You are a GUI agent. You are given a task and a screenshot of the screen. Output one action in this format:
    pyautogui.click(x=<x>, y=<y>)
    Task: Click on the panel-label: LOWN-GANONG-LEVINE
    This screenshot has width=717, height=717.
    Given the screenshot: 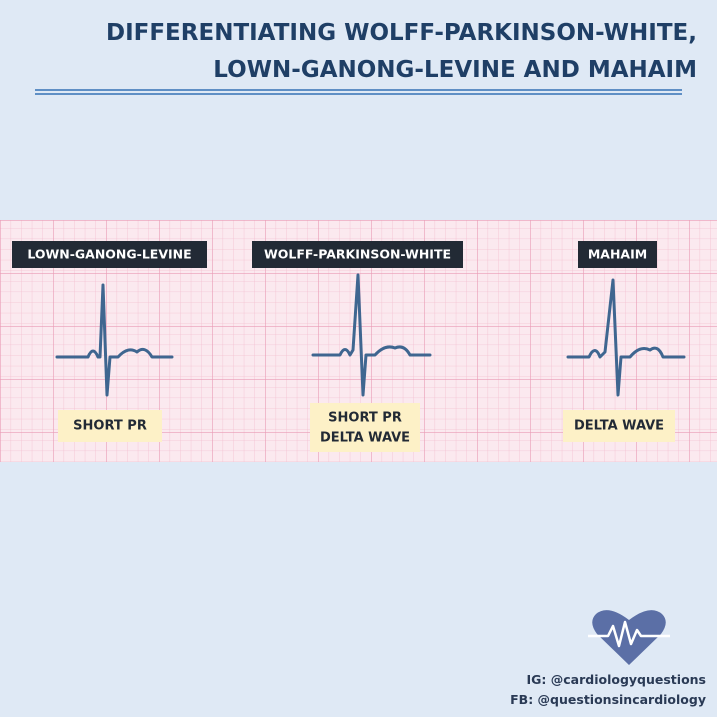 What is the action you would take?
    pyautogui.click(x=109, y=254)
    